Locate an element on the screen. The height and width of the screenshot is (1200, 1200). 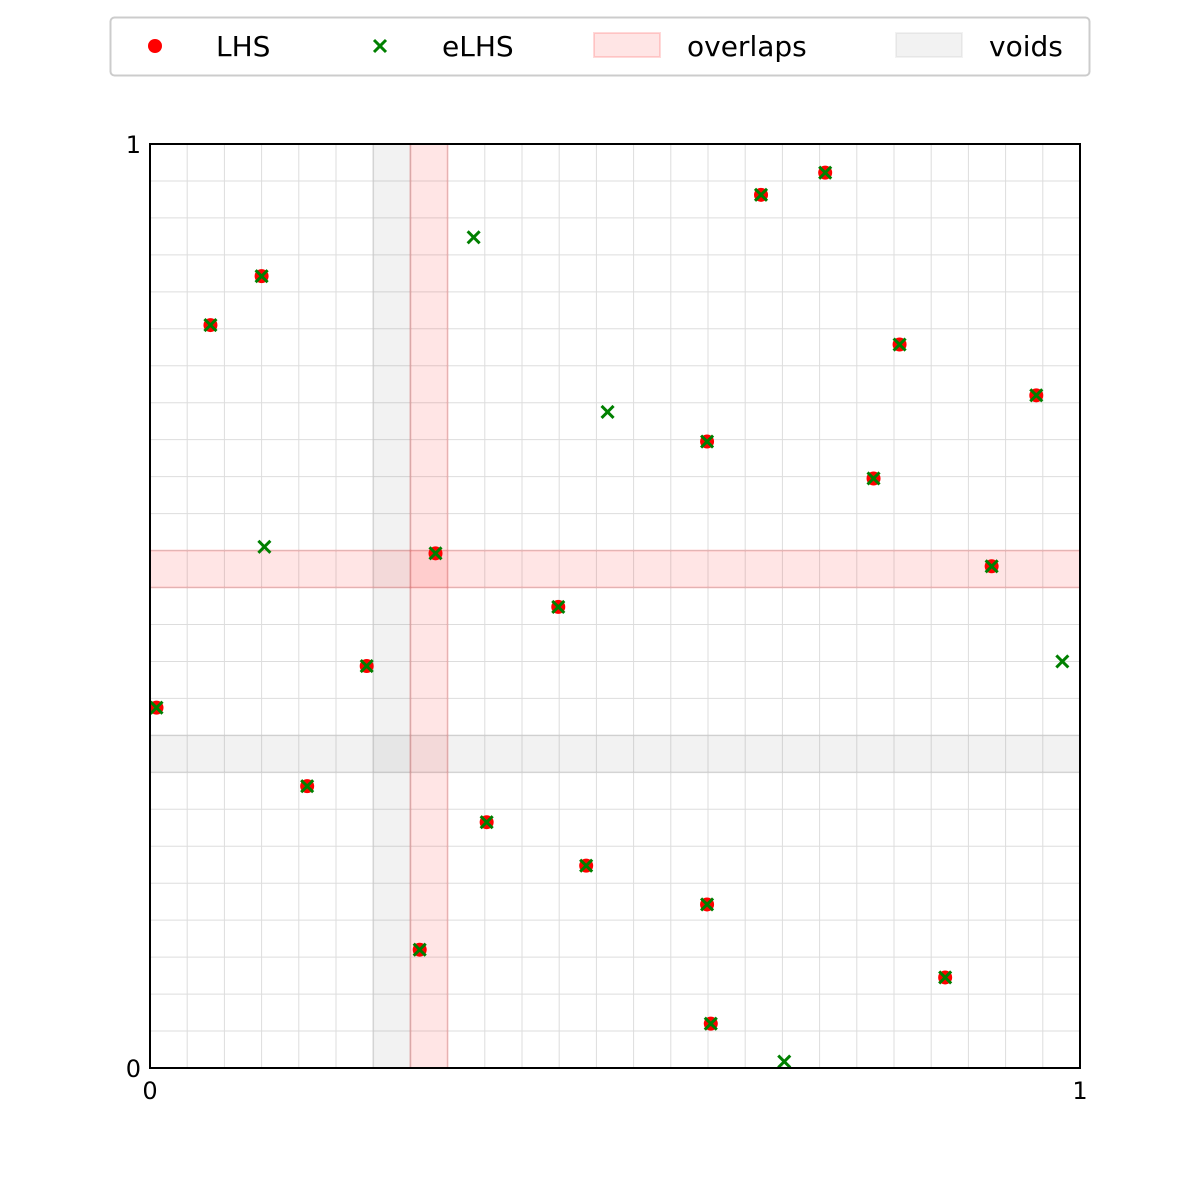
legend-frame is located at coordinates (600, 46).